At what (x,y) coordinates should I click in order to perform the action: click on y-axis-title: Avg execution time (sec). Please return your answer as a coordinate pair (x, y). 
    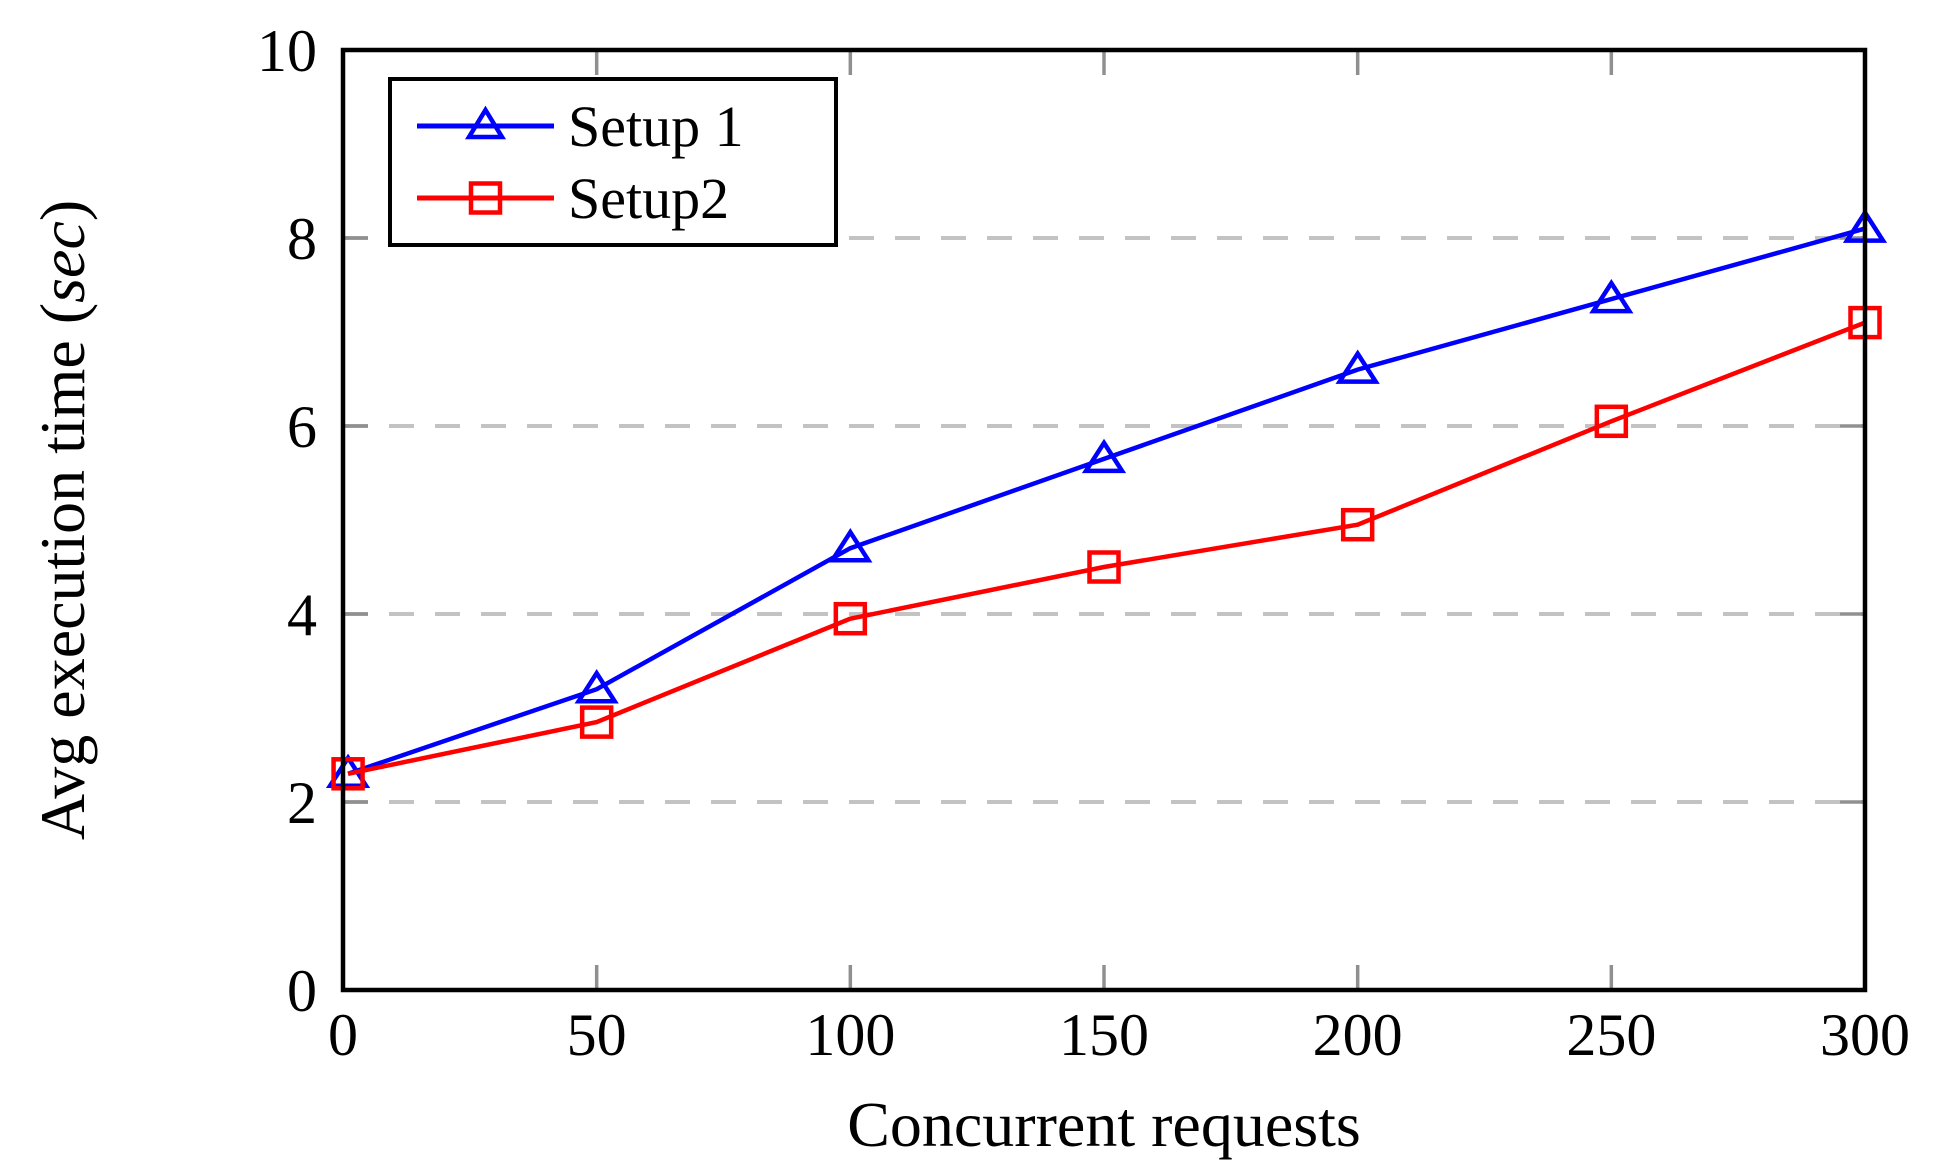
    Looking at the image, I should click on (63, 520).